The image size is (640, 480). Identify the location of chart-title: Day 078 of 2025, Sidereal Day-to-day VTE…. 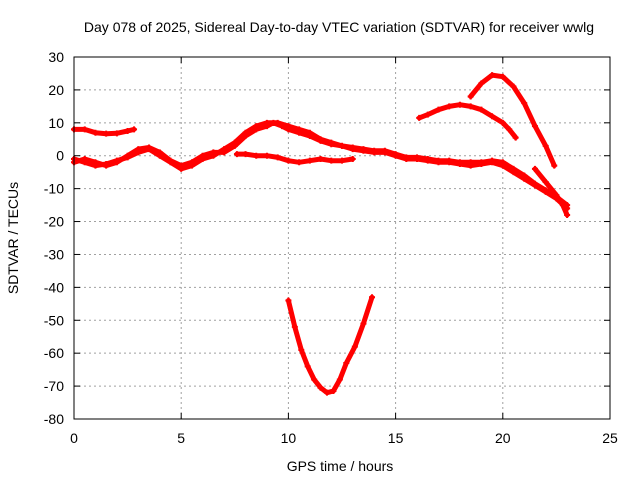
(339, 27).